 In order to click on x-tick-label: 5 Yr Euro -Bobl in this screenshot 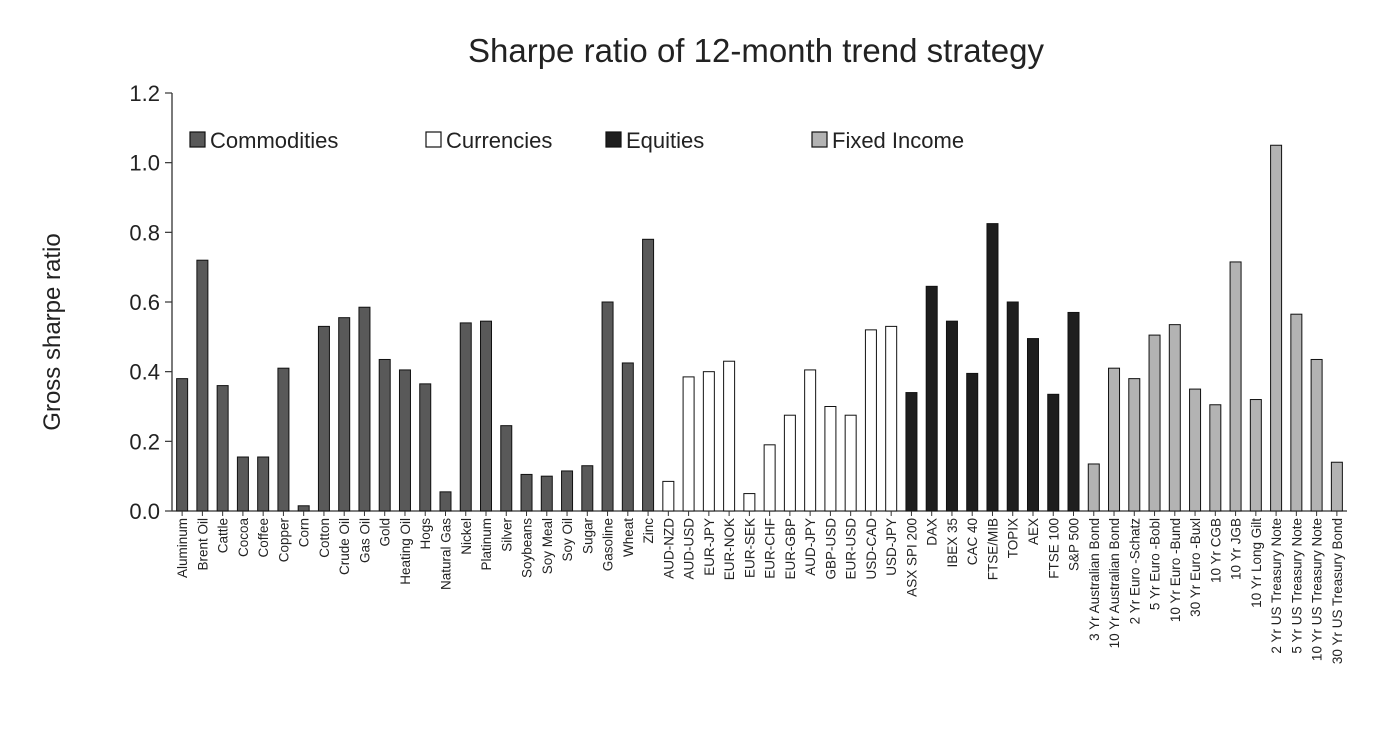, I will do `click(1155, 564)`.